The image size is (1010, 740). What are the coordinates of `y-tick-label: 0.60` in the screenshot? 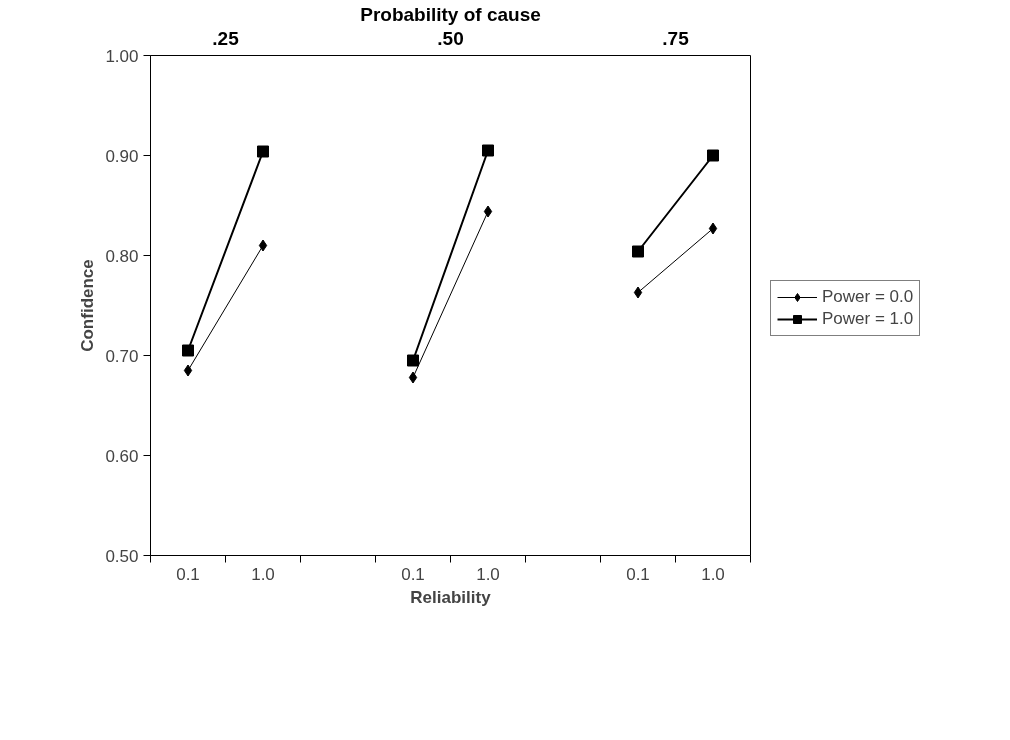 It's located at (122, 456).